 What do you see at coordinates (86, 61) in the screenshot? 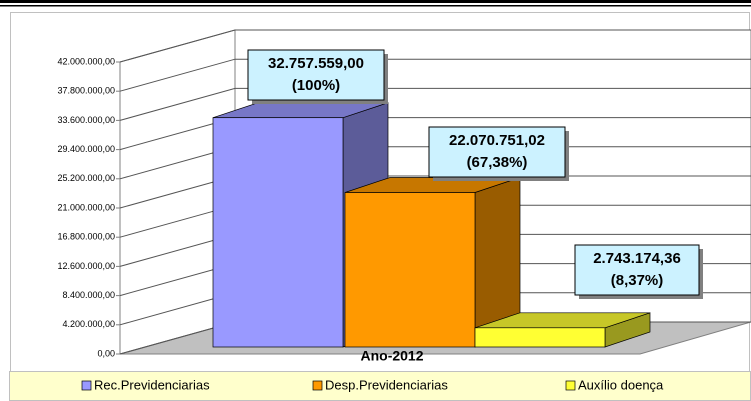
I see `y-tick-label: 42.000.000,00` at bounding box center [86, 61].